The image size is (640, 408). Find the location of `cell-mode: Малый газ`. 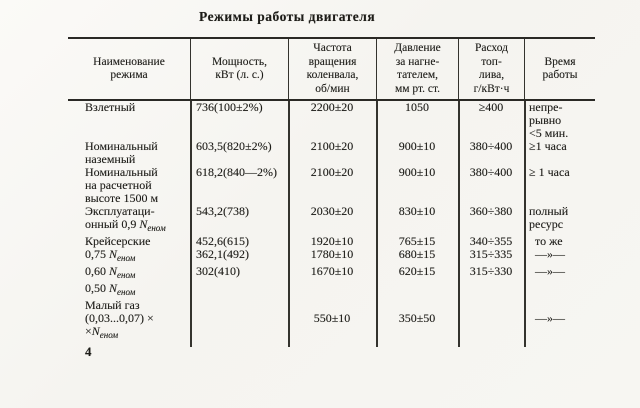

cell-mode: Малый газ is located at coordinates (112, 305).